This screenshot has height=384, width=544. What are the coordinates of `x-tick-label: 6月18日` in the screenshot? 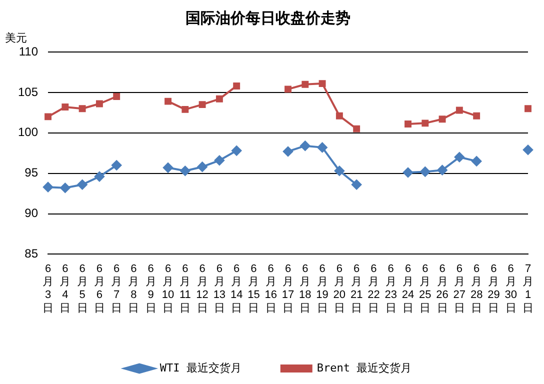 It's located at (305, 288).